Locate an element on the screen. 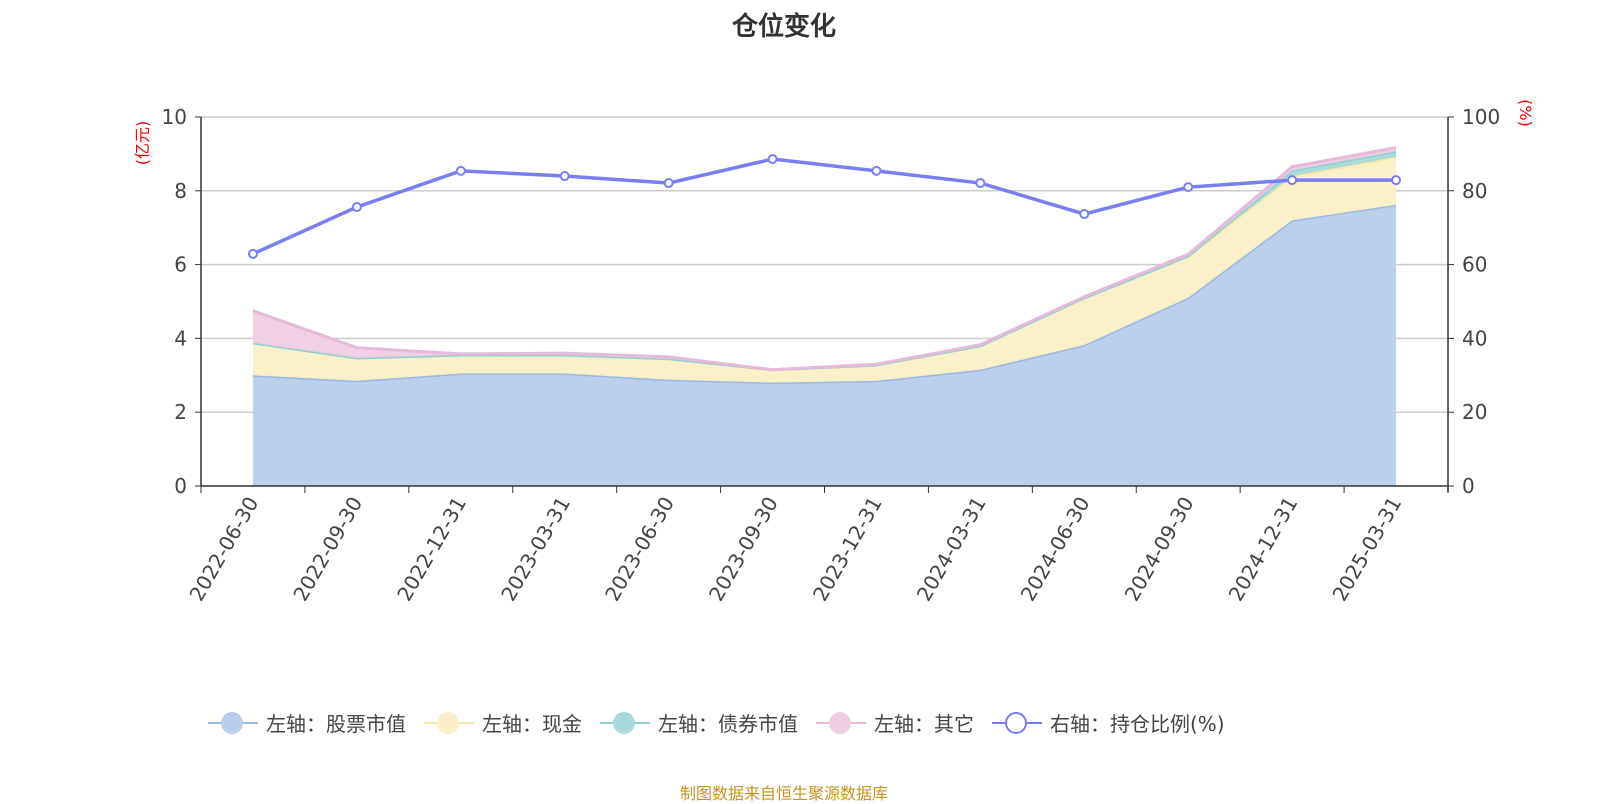  legend-label: 右轴：持仓比例(%) is located at coordinates (1137, 724).